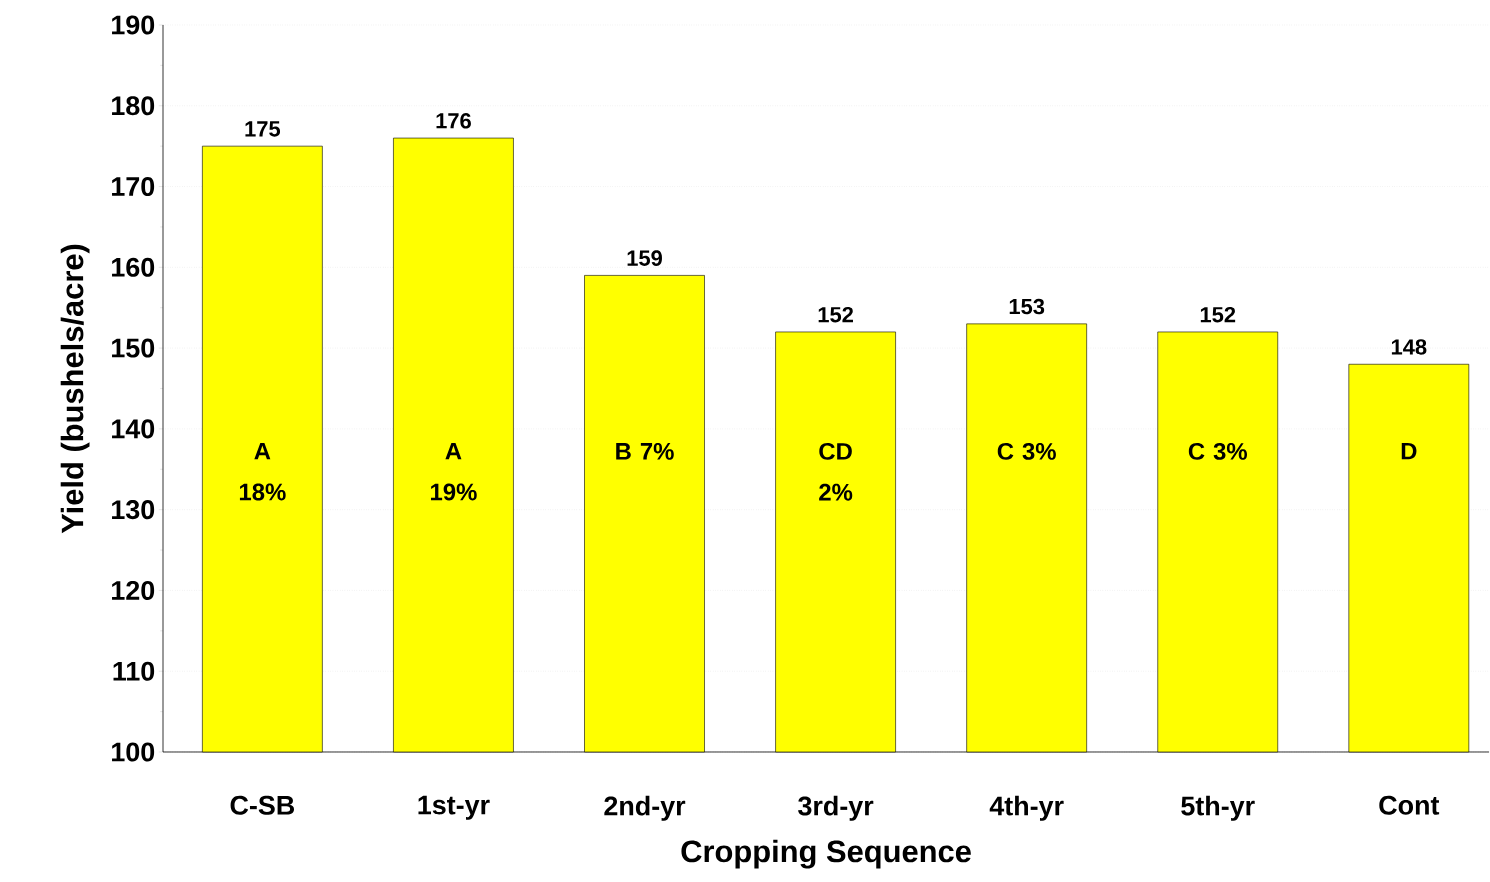 This screenshot has width=1490, height=882. I want to click on x-tick-label: 4th-yr, so click(1026, 808).